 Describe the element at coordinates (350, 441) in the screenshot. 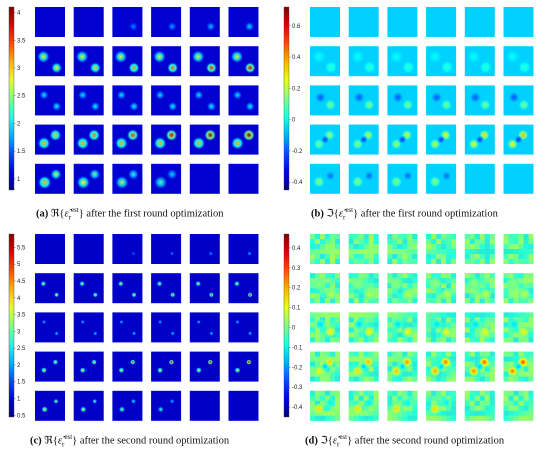

I see `caption-d-close: }` at that location.